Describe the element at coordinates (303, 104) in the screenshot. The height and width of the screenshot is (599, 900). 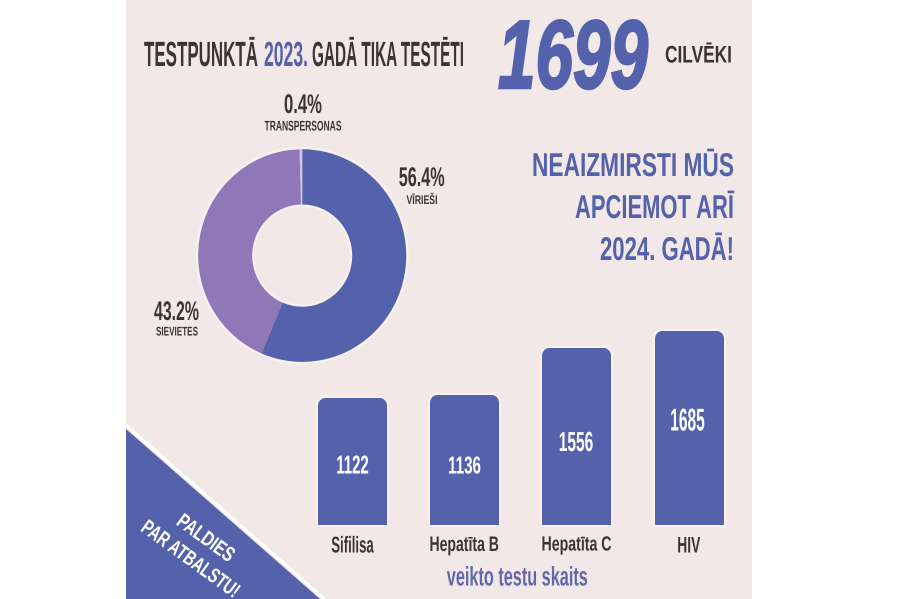
I see `svg-text: 0.4%` at that location.